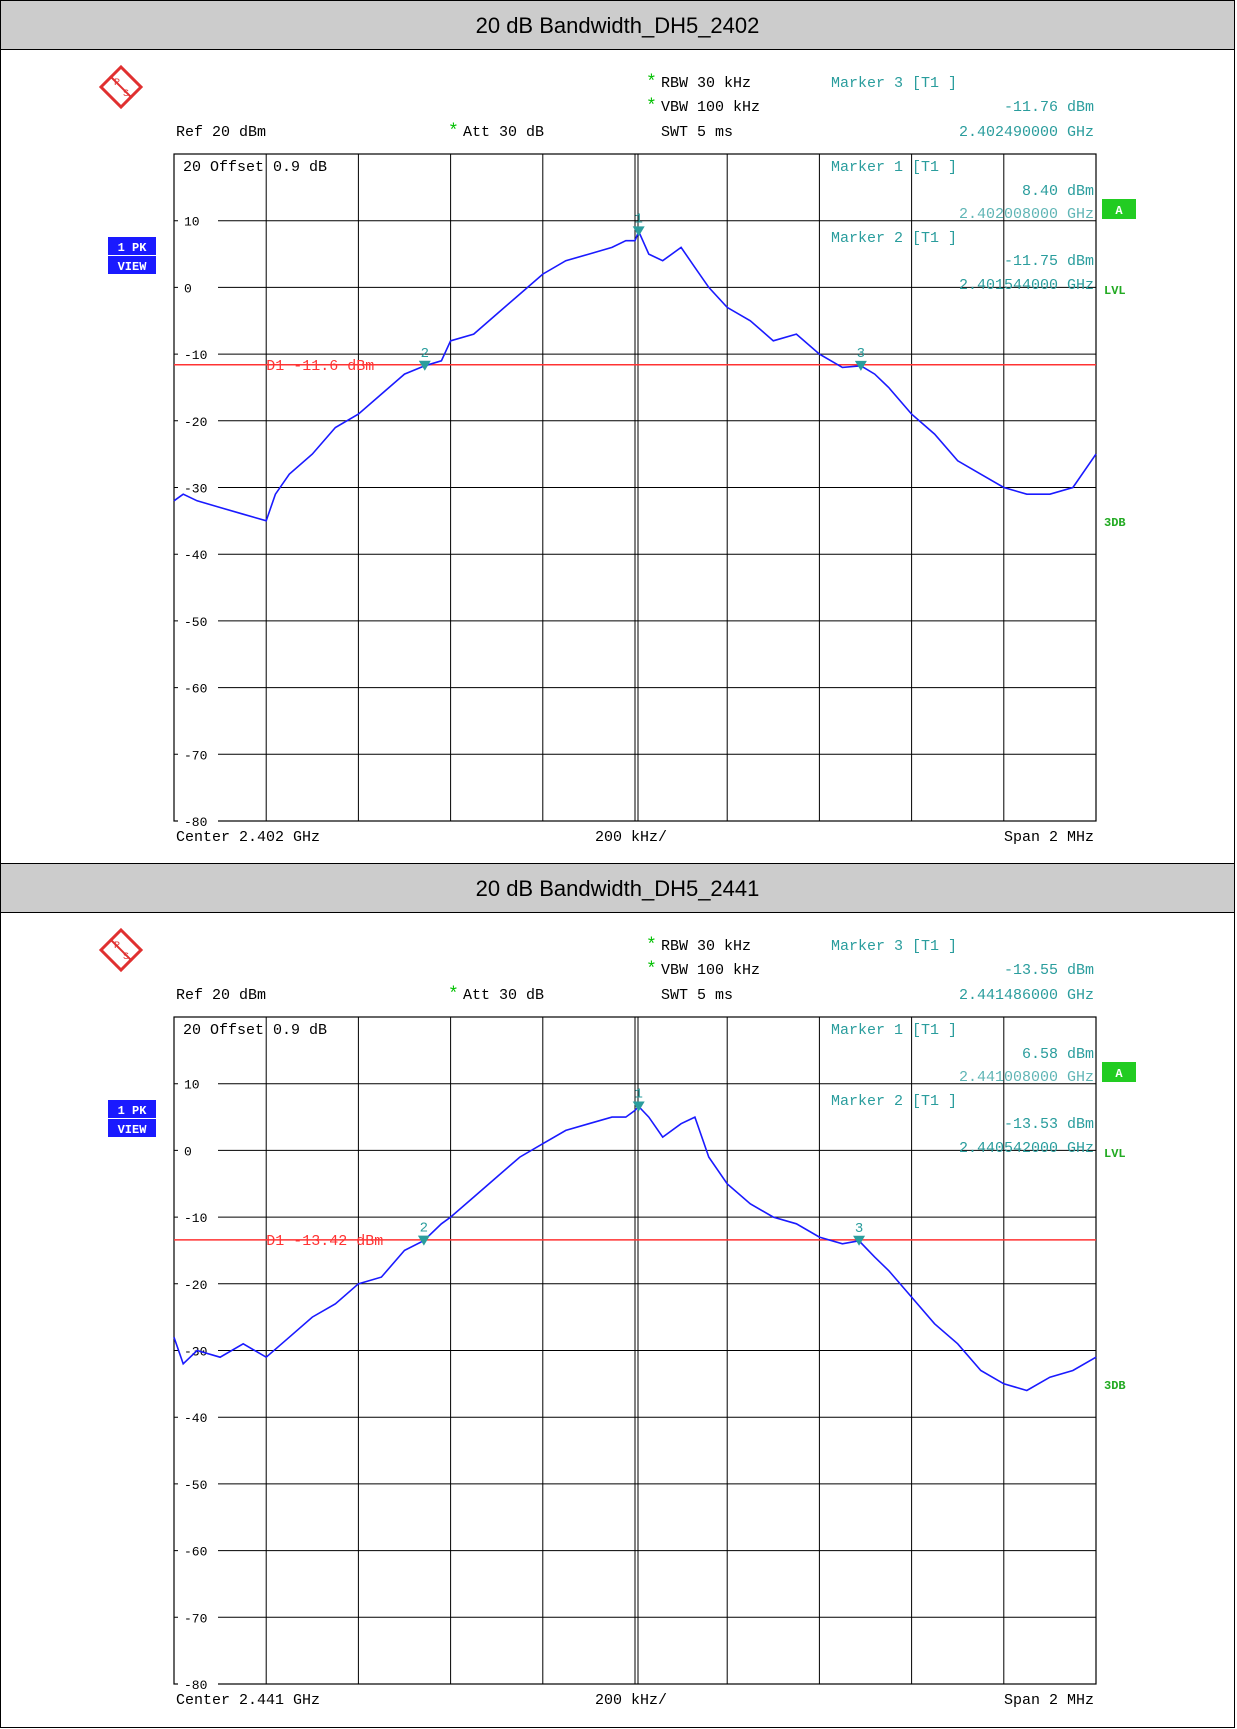 The image size is (1237, 1729). Describe the element at coordinates (1049, 107) in the screenshot. I see `marker3-level: -11.76 dBm` at that location.